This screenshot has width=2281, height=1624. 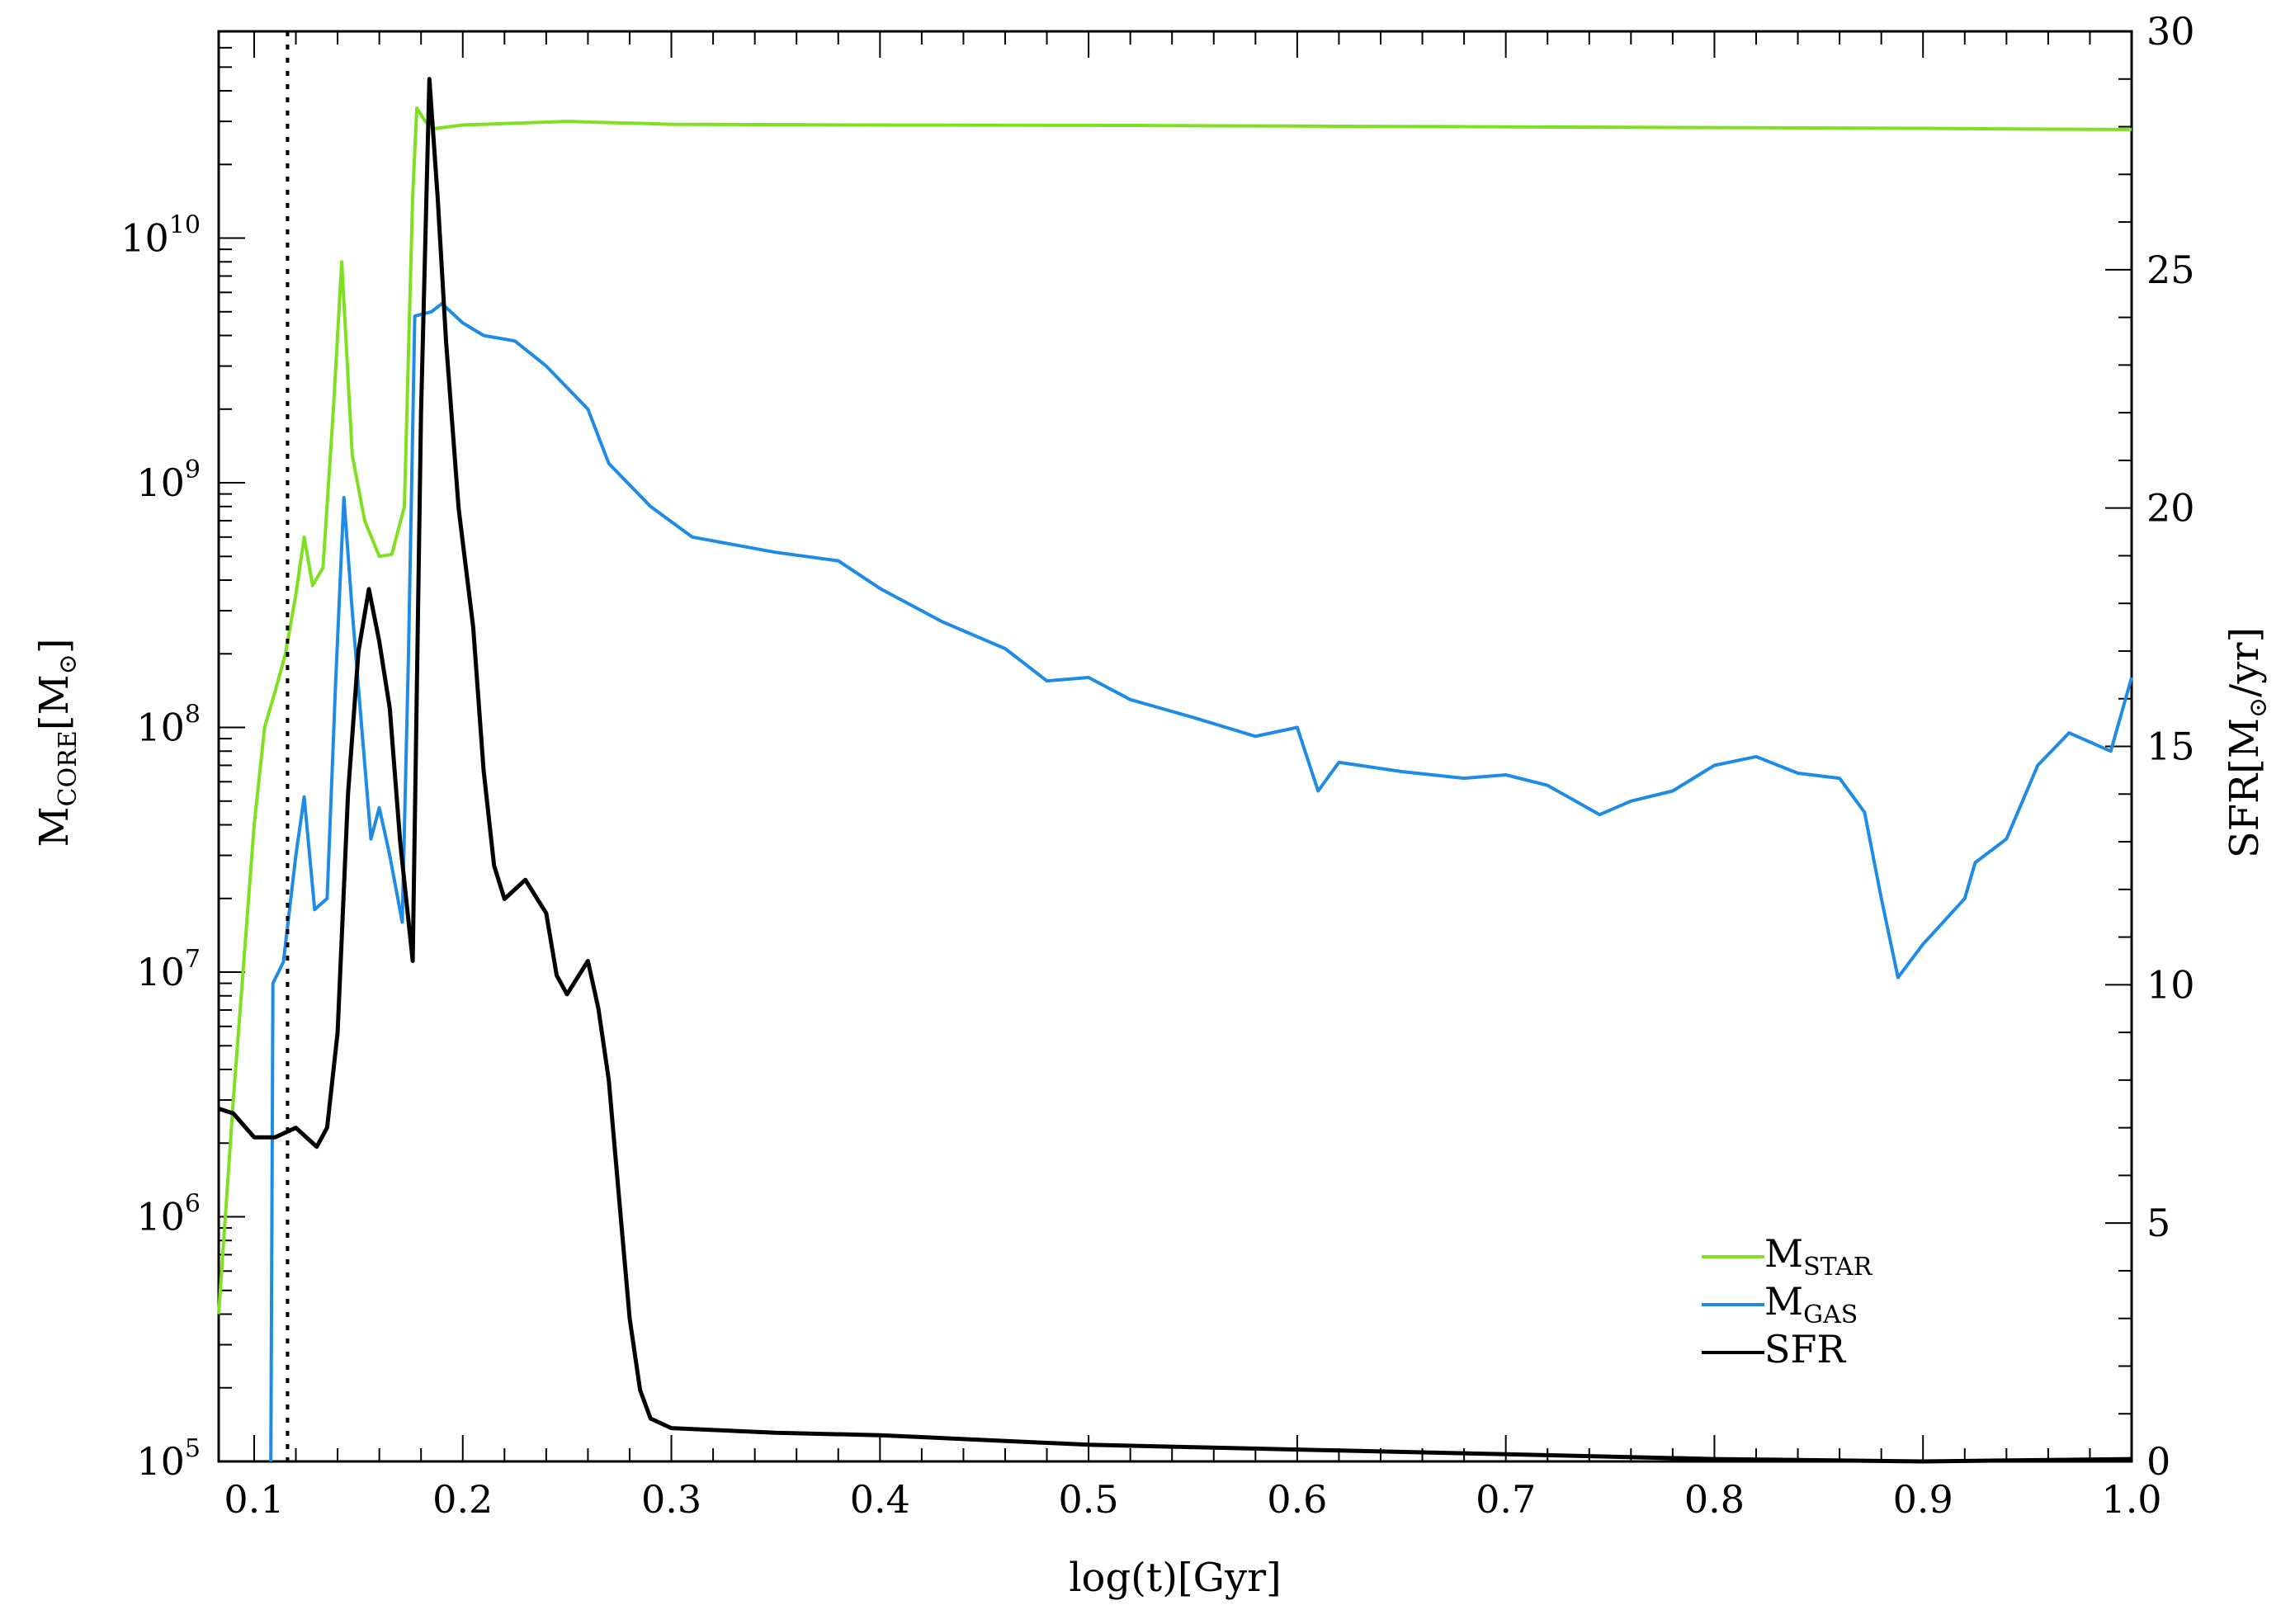 What do you see at coordinates (160, 847) in the screenshot?
I see `left-y-tick-labels: 10⁵ 10⁶ 10⁷ 10⁸ 10⁹ 10¹⁰` at bounding box center [160, 847].